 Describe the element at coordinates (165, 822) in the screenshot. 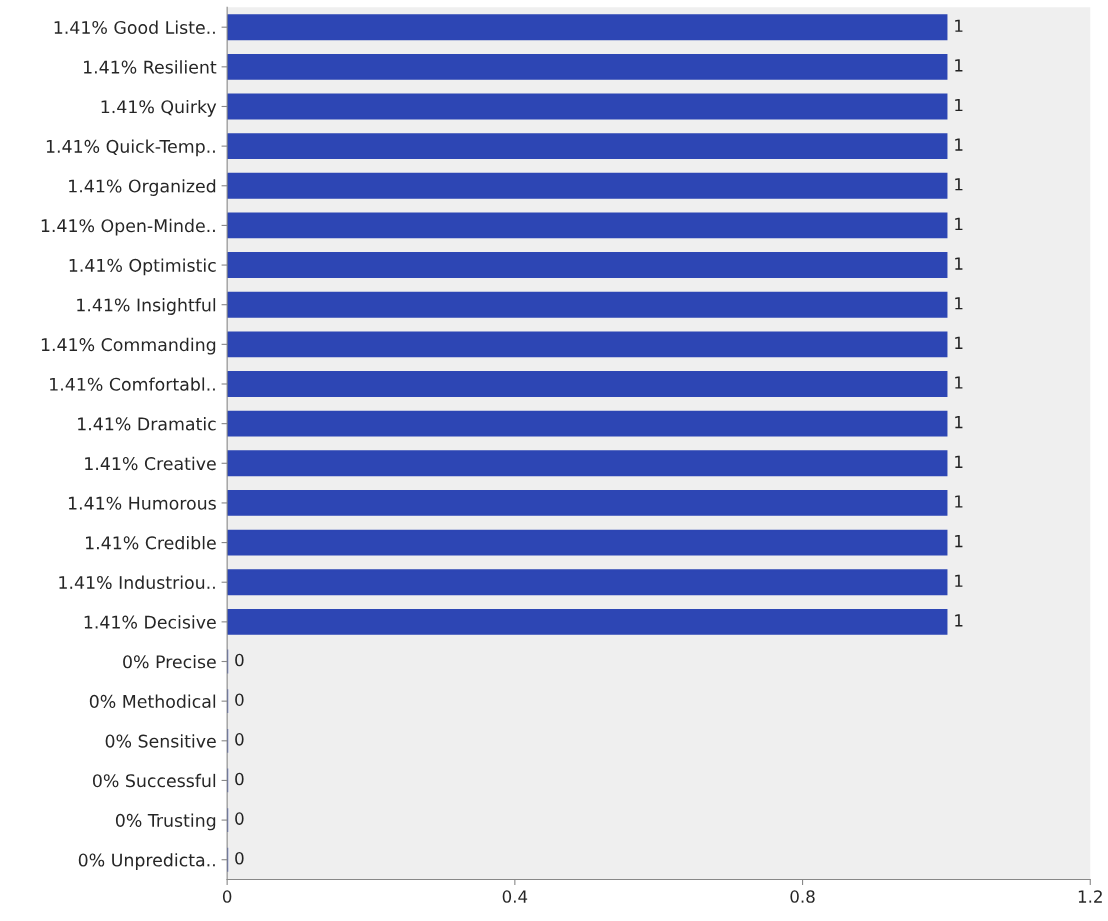

I see `y-tick-label: 0% Trusting` at that location.